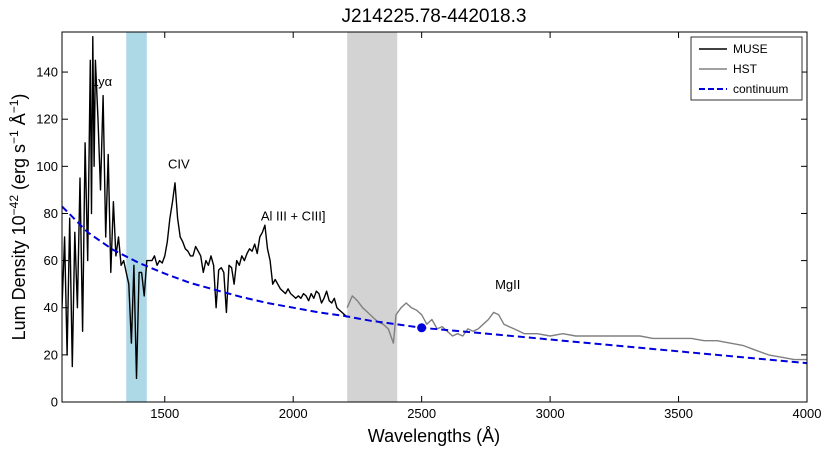 The height and width of the screenshot is (455, 831). Describe the element at coordinates (293, 413) in the screenshot. I see `x-tick-label: 2000` at that location.